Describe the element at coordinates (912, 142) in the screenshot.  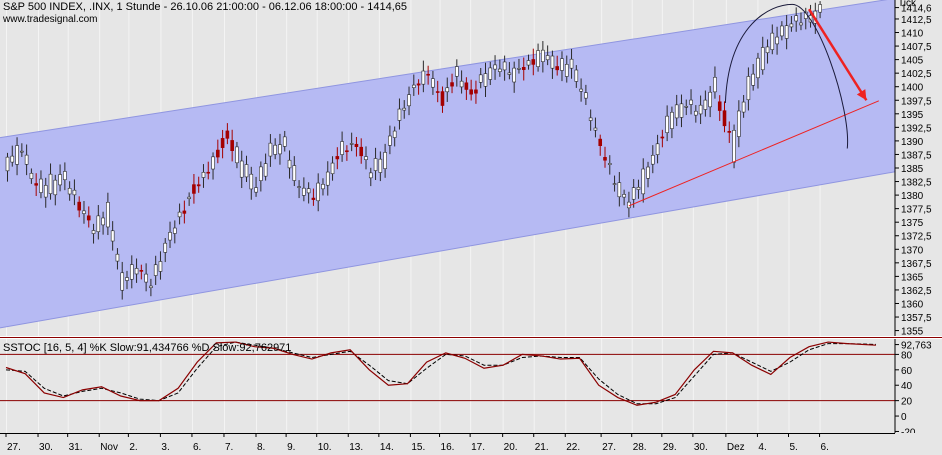
I see `price-tick-label: 1390` at that location.